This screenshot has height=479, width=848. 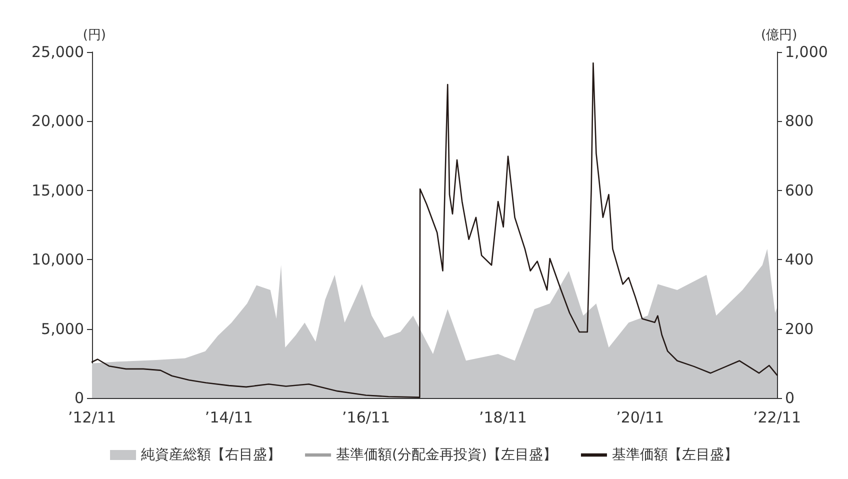 I want to click on y-tick-label: 25,000, so click(x=58, y=52).